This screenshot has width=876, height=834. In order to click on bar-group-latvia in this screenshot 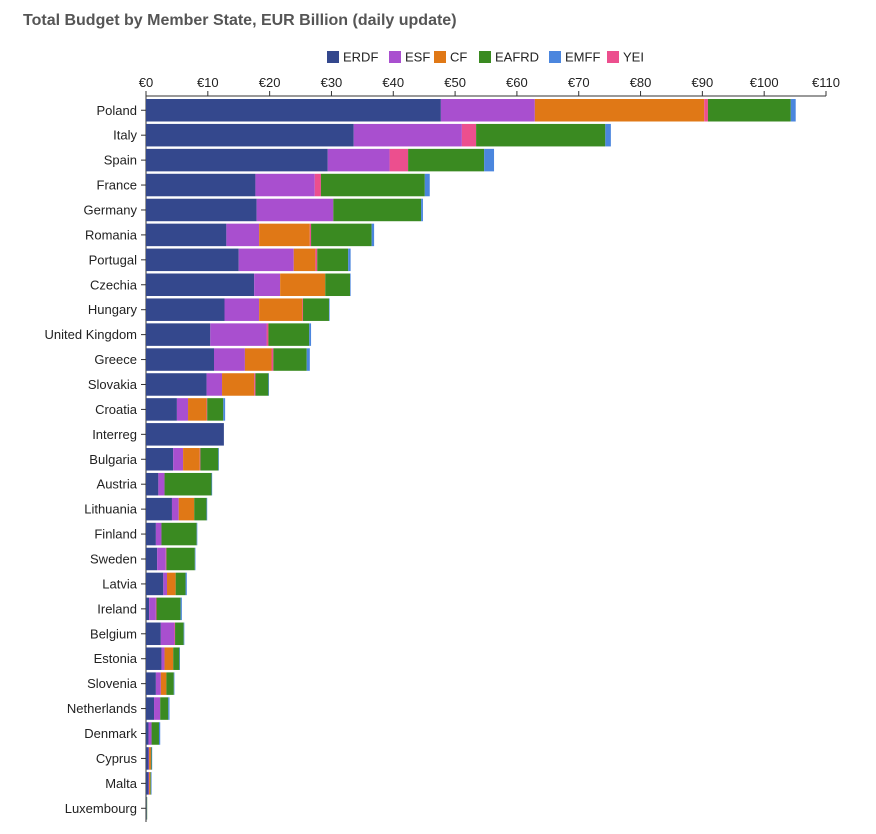, I will do `click(166, 584)`.